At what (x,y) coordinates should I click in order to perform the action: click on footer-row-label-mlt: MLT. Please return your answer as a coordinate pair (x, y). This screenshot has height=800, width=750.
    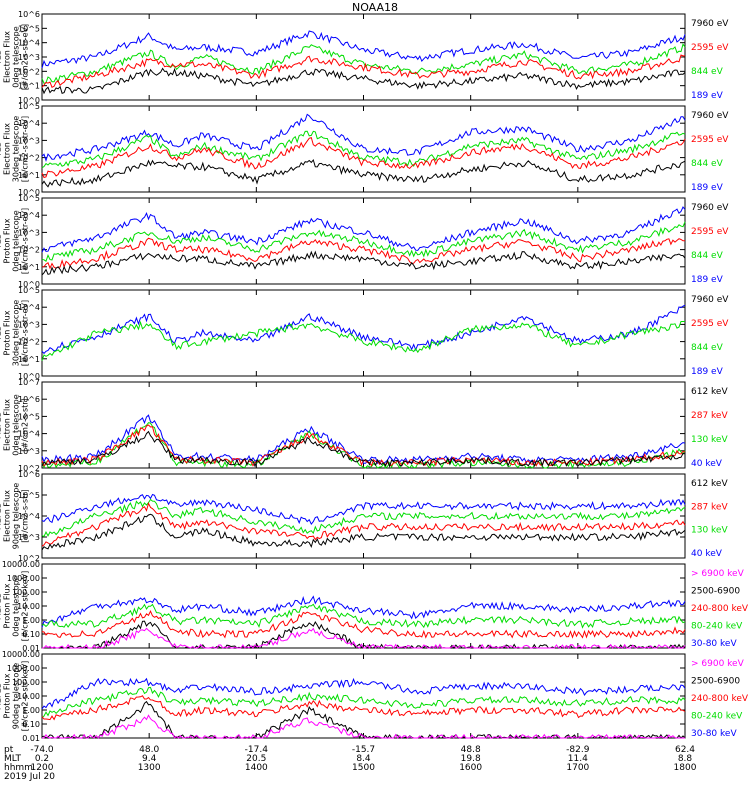
    Looking at the image, I should click on (13, 759).